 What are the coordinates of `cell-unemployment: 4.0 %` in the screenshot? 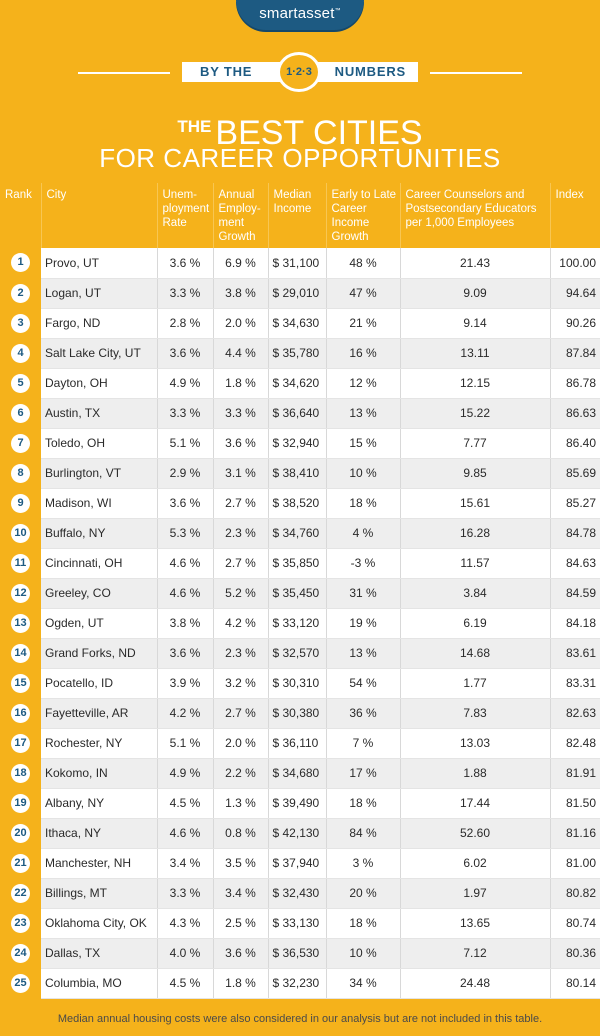 It's located at (185, 953).